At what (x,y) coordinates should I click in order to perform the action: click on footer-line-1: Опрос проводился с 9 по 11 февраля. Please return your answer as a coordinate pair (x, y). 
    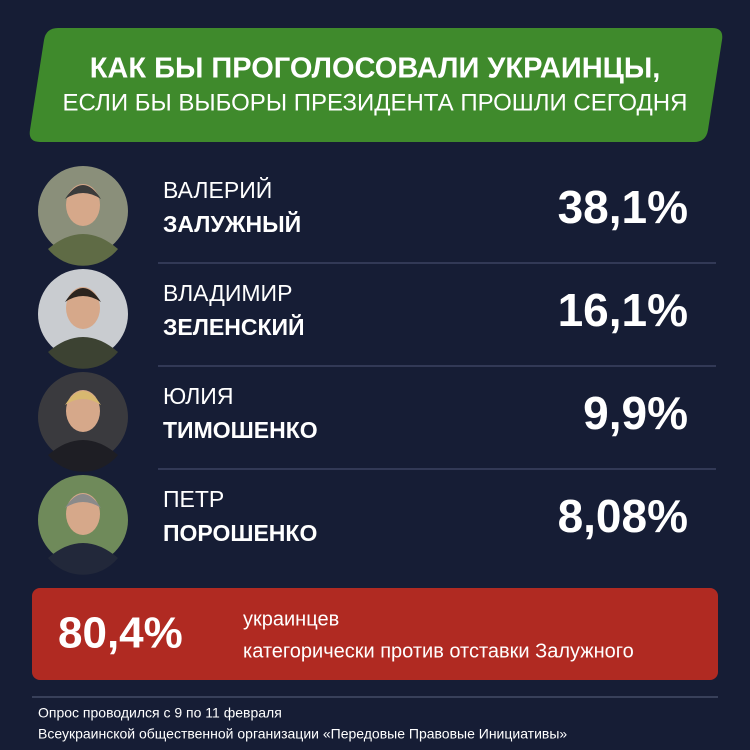
    Looking at the image, I should click on (160, 713).